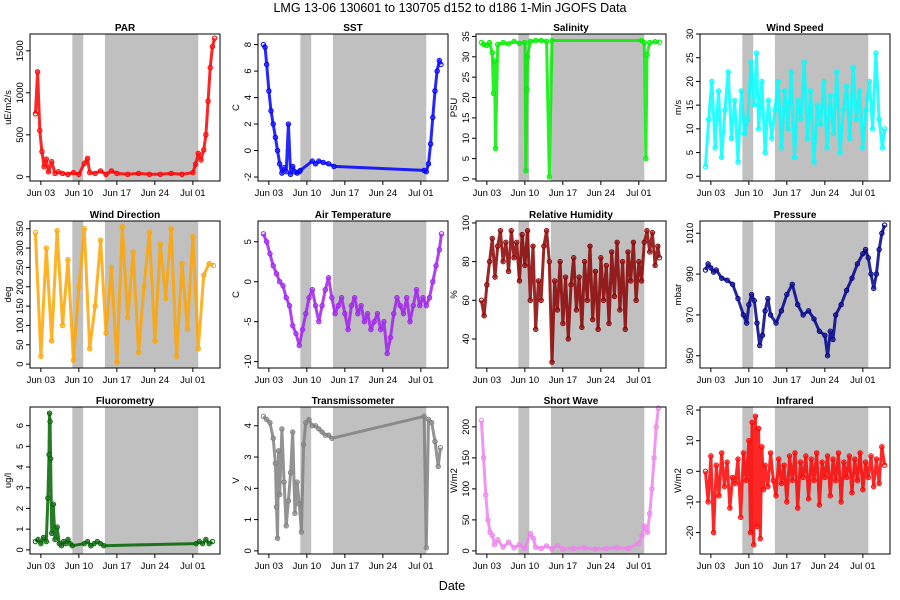  Describe the element at coordinates (466, 261) in the screenshot. I see `y-tick-label: 80` at that location.